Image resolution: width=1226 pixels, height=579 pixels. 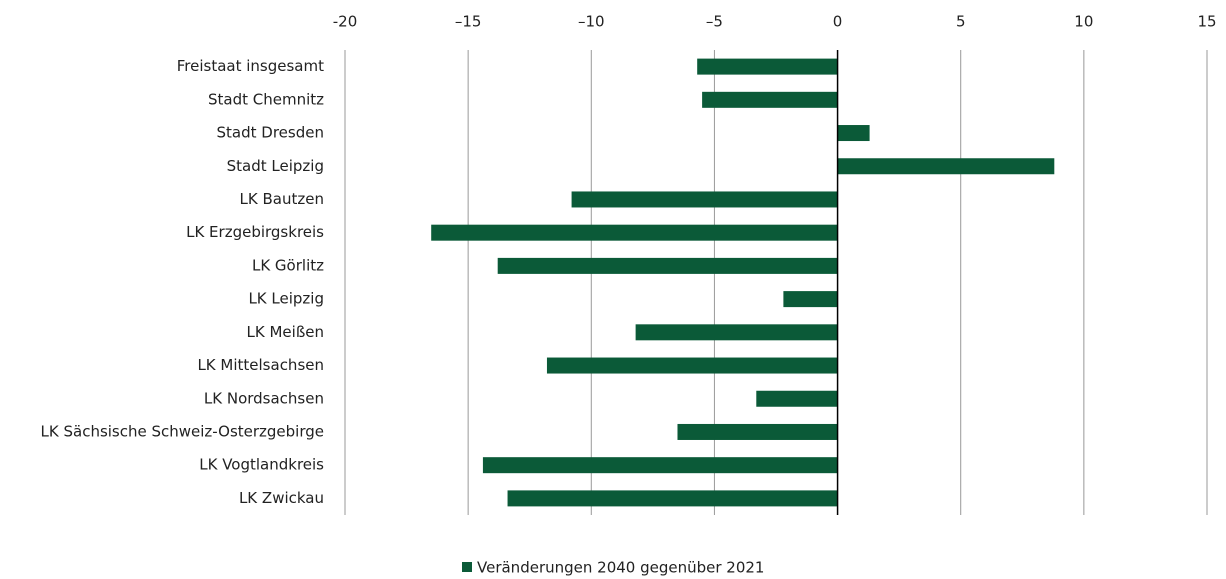 What do you see at coordinates (182, 431) in the screenshot?
I see `y-tick-label: LK Sächsische Schweiz-Osterzgebirge` at bounding box center [182, 431].